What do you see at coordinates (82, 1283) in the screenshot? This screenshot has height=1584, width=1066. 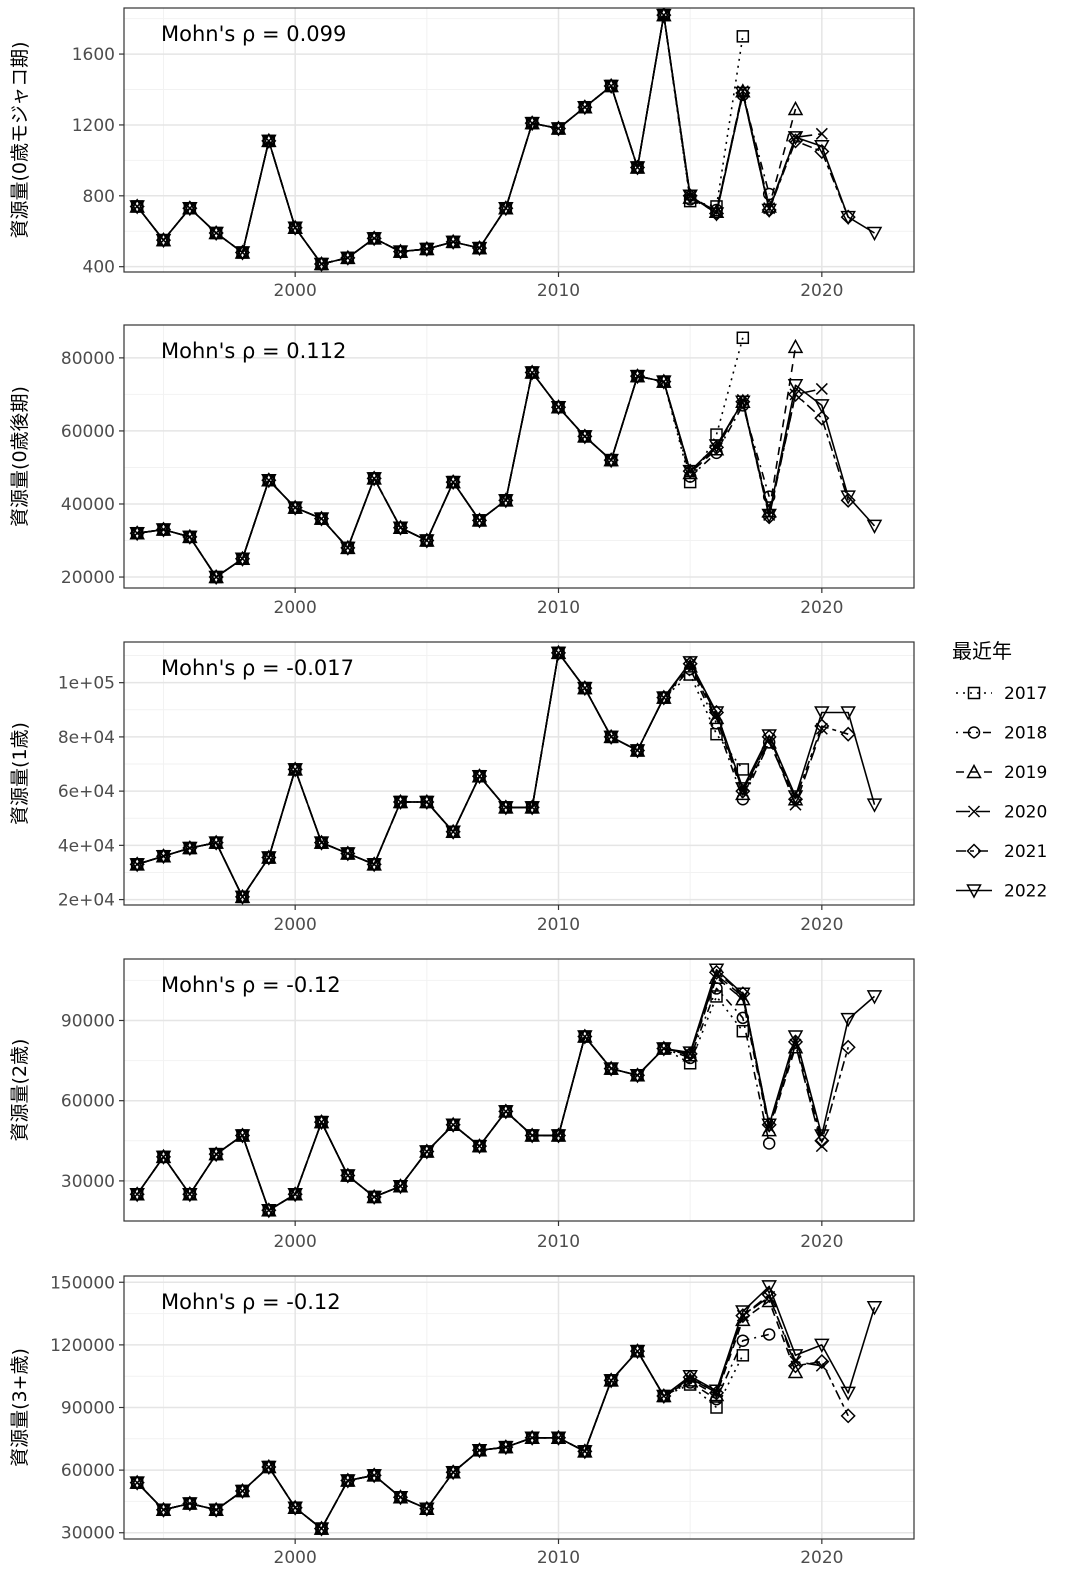 I see `y-tick-label: 150000` at bounding box center [82, 1283].